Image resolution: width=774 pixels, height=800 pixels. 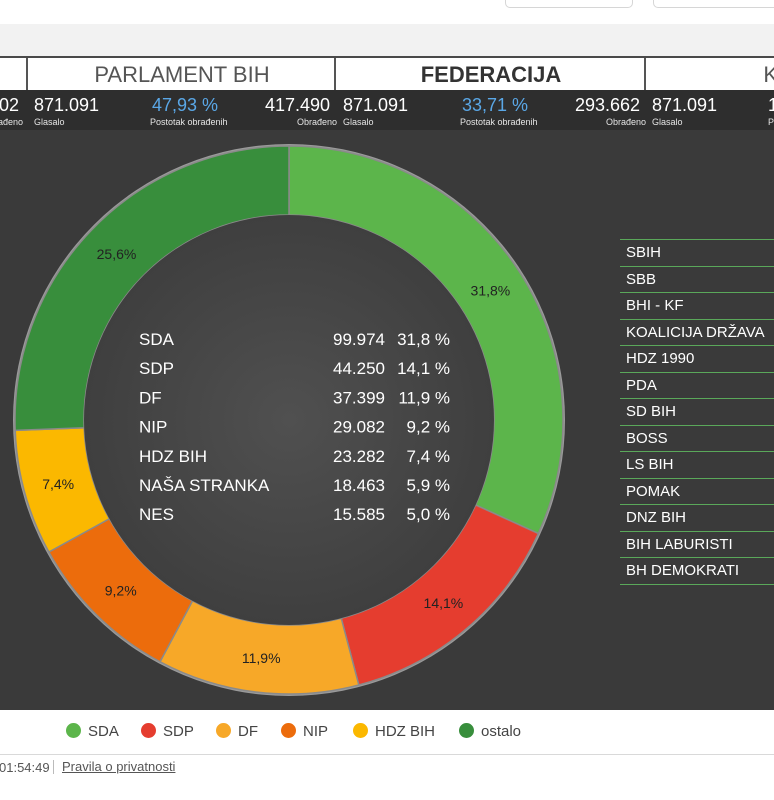 I want to click on legend-item-sda: SDA, so click(x=92, y=731).